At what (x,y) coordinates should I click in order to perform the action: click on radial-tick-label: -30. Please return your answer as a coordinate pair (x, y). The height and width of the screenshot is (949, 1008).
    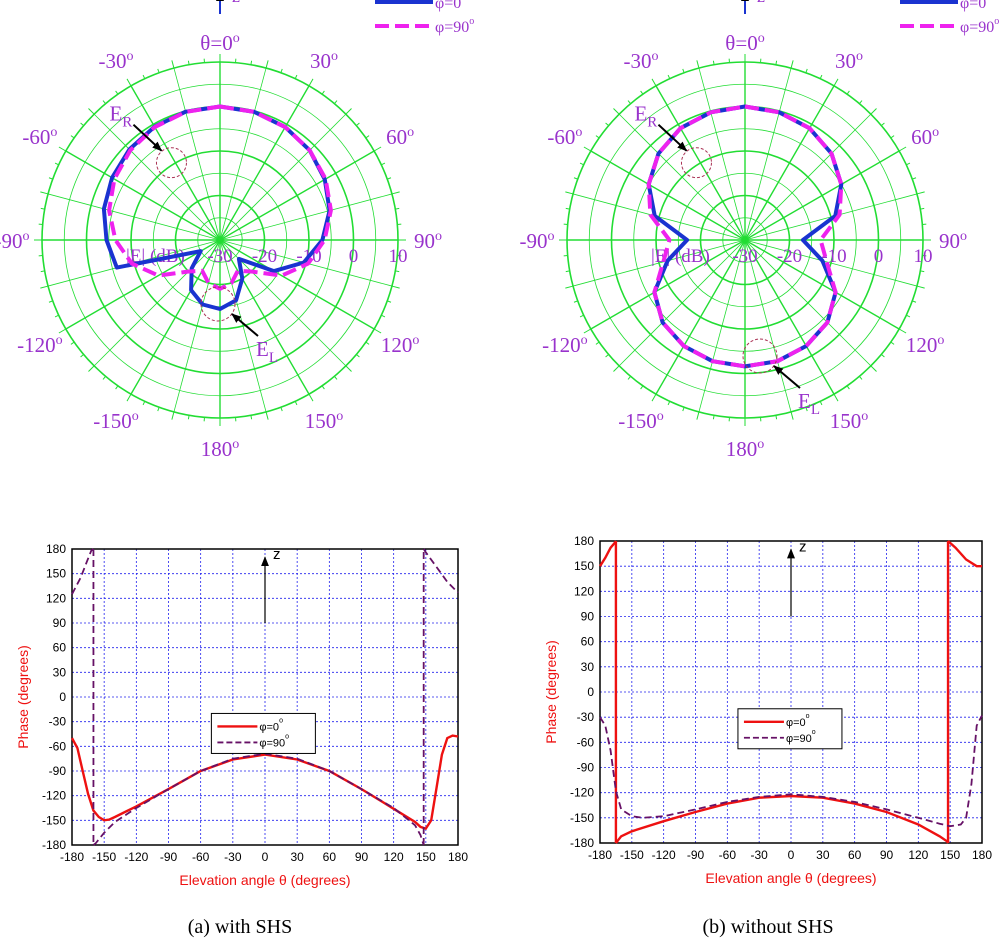
    Looking at the image, I should click on (744, 256).